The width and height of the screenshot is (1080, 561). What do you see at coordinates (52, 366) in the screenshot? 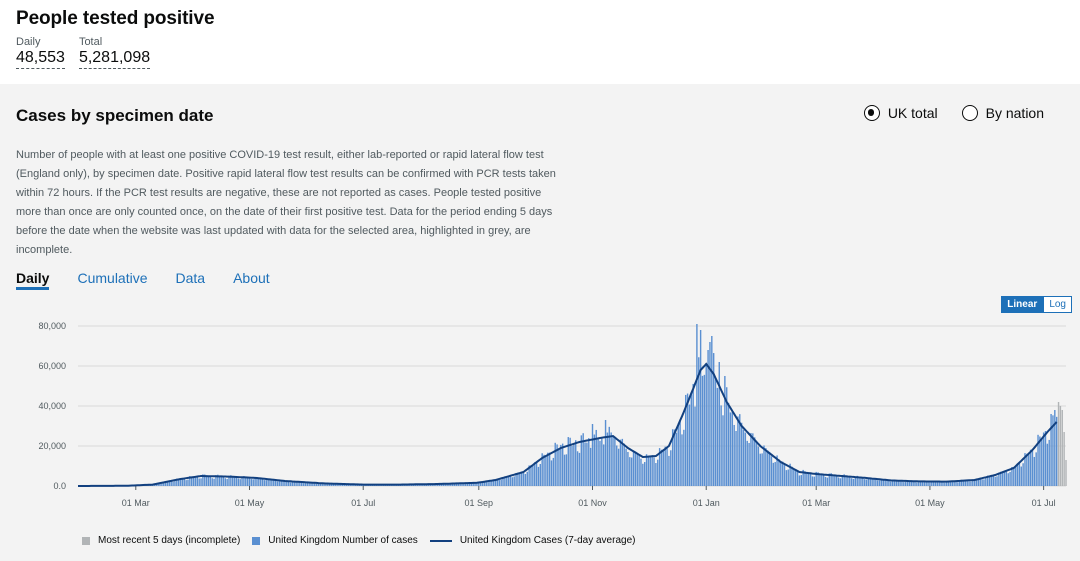
I see `y-tick-label: 60,000` at bounding box center [52, 366].